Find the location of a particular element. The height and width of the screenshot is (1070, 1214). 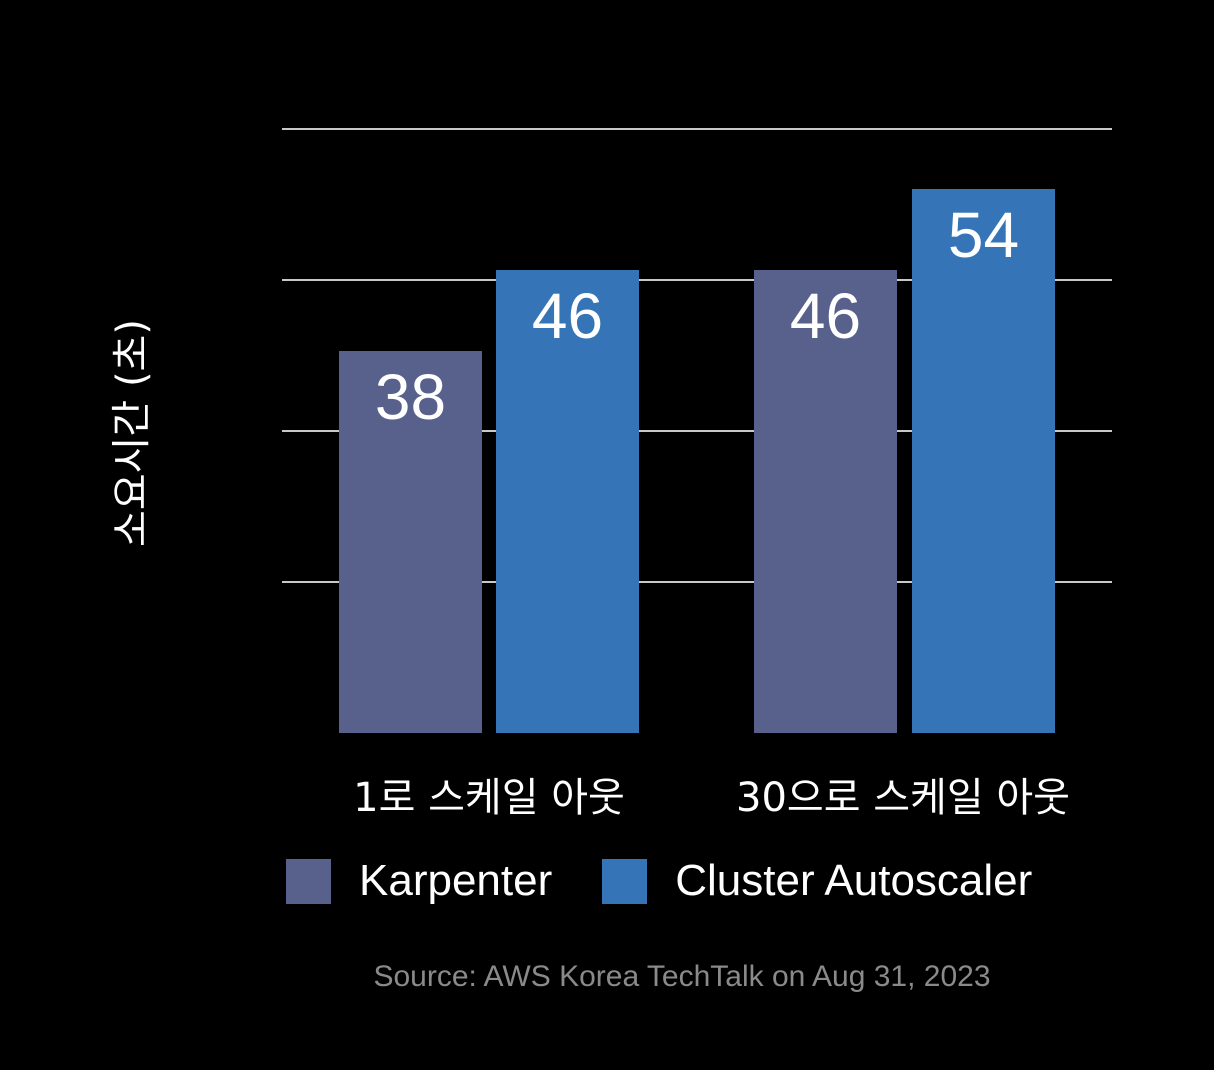

category-label-scale-1: 1로 스케일 아웃 is located at coordinates (489, 798).